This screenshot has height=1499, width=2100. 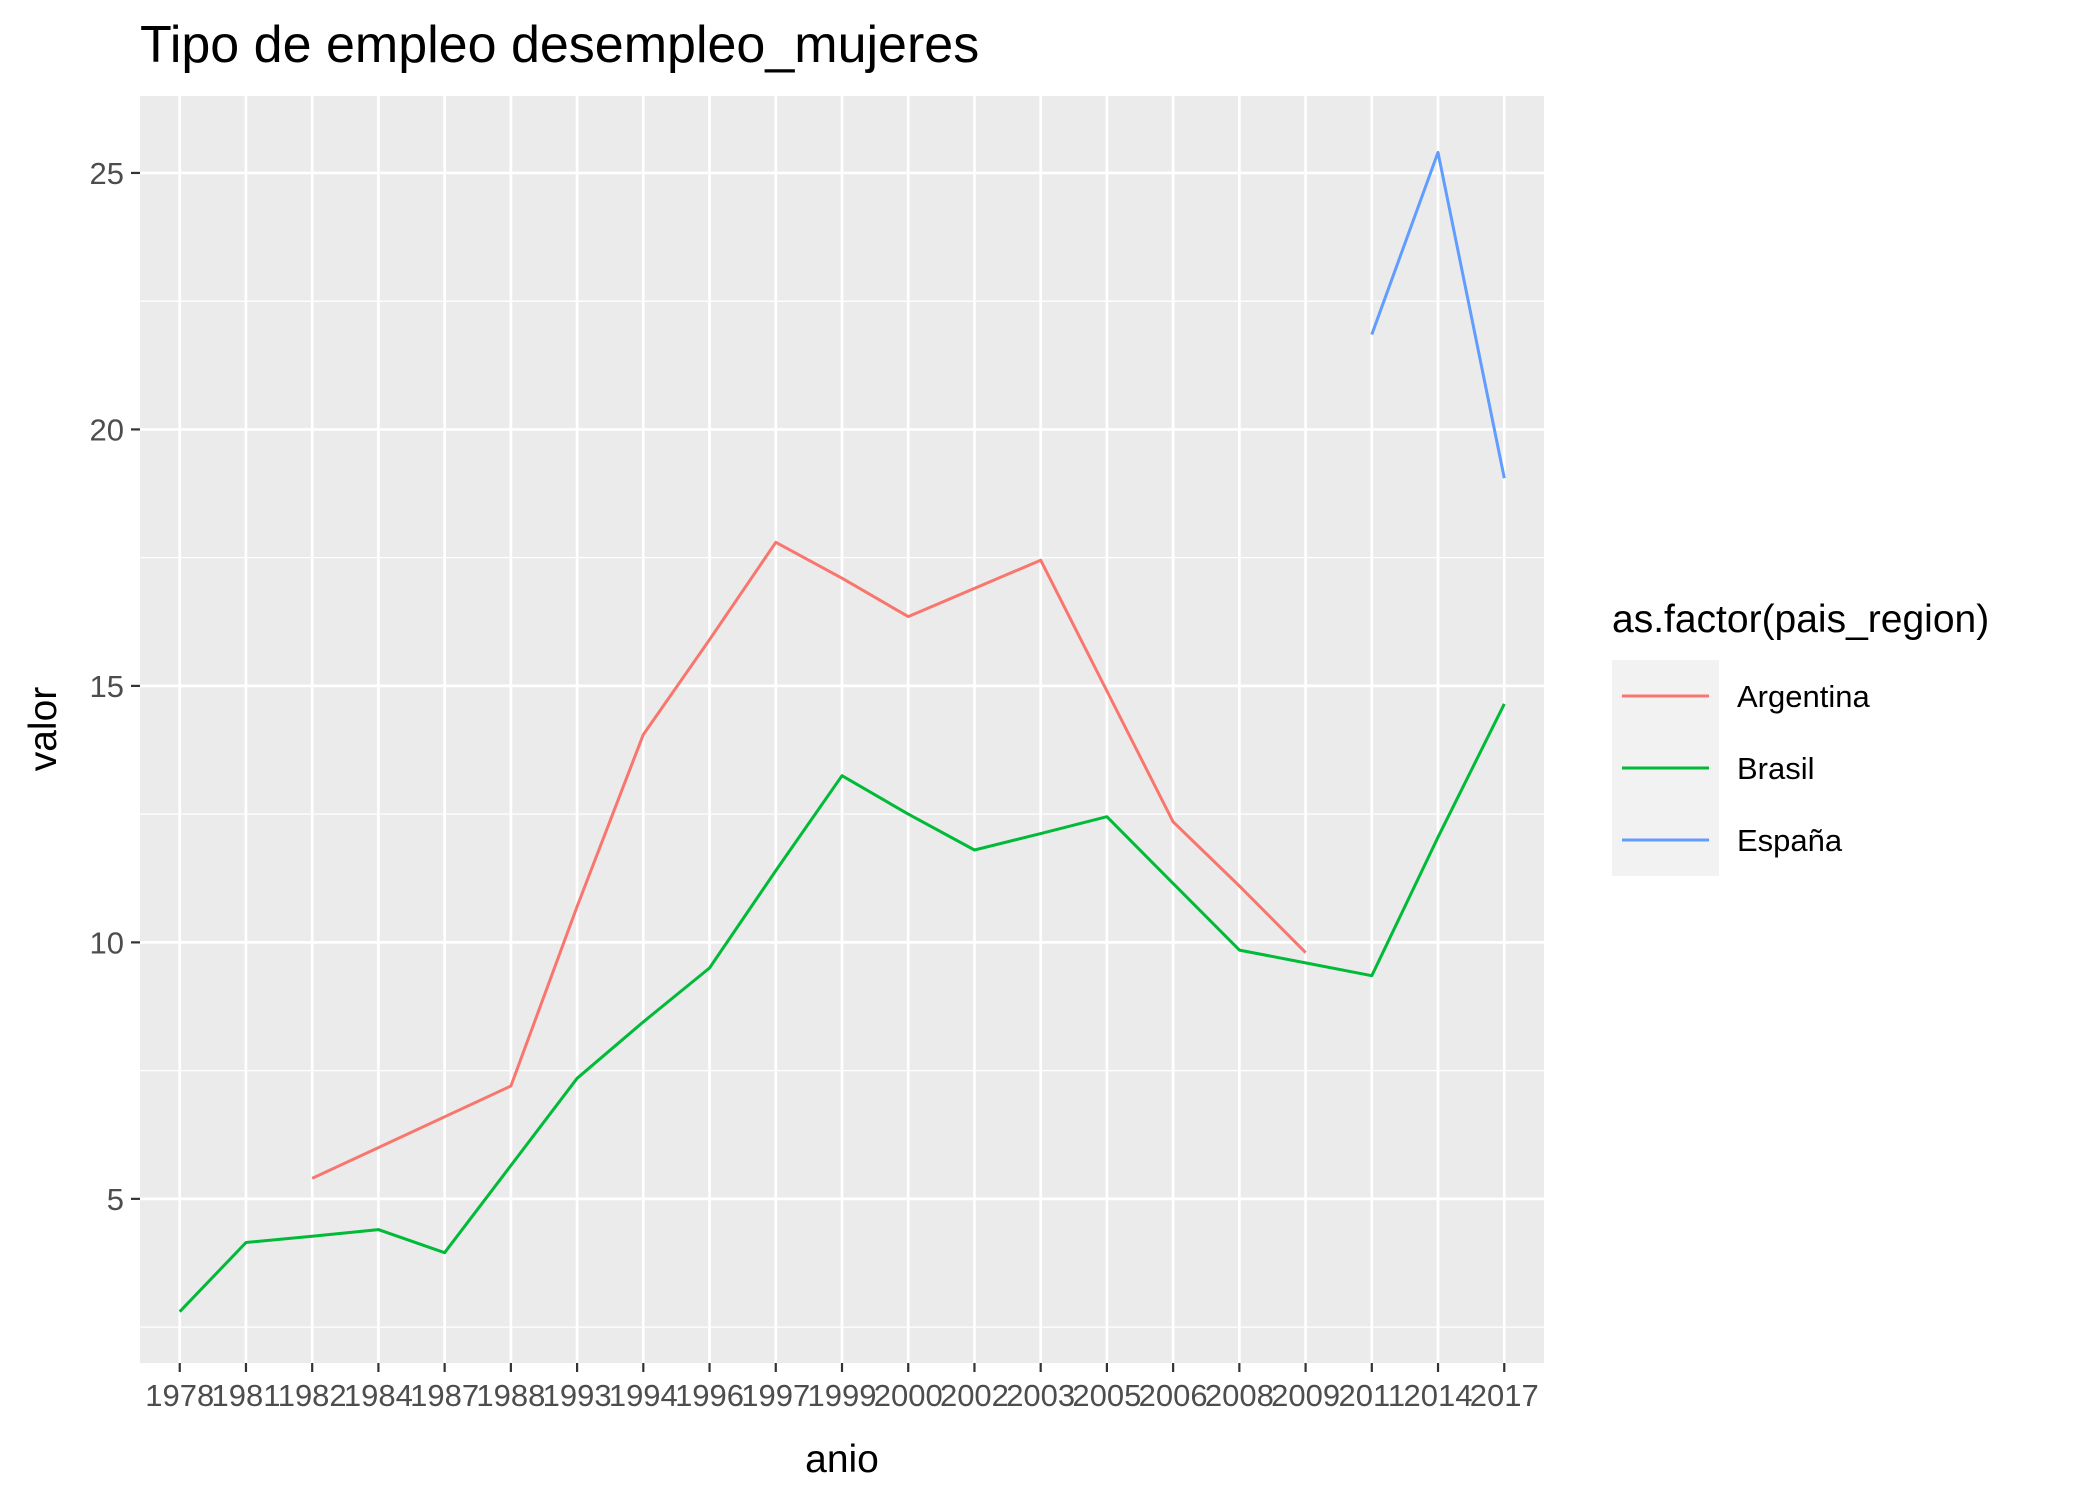 What do you see at coordinates (1800, 619) in the screenshot?
I see `legend-title: as.factor(pais_region)` at bounding box center [1800, 619].